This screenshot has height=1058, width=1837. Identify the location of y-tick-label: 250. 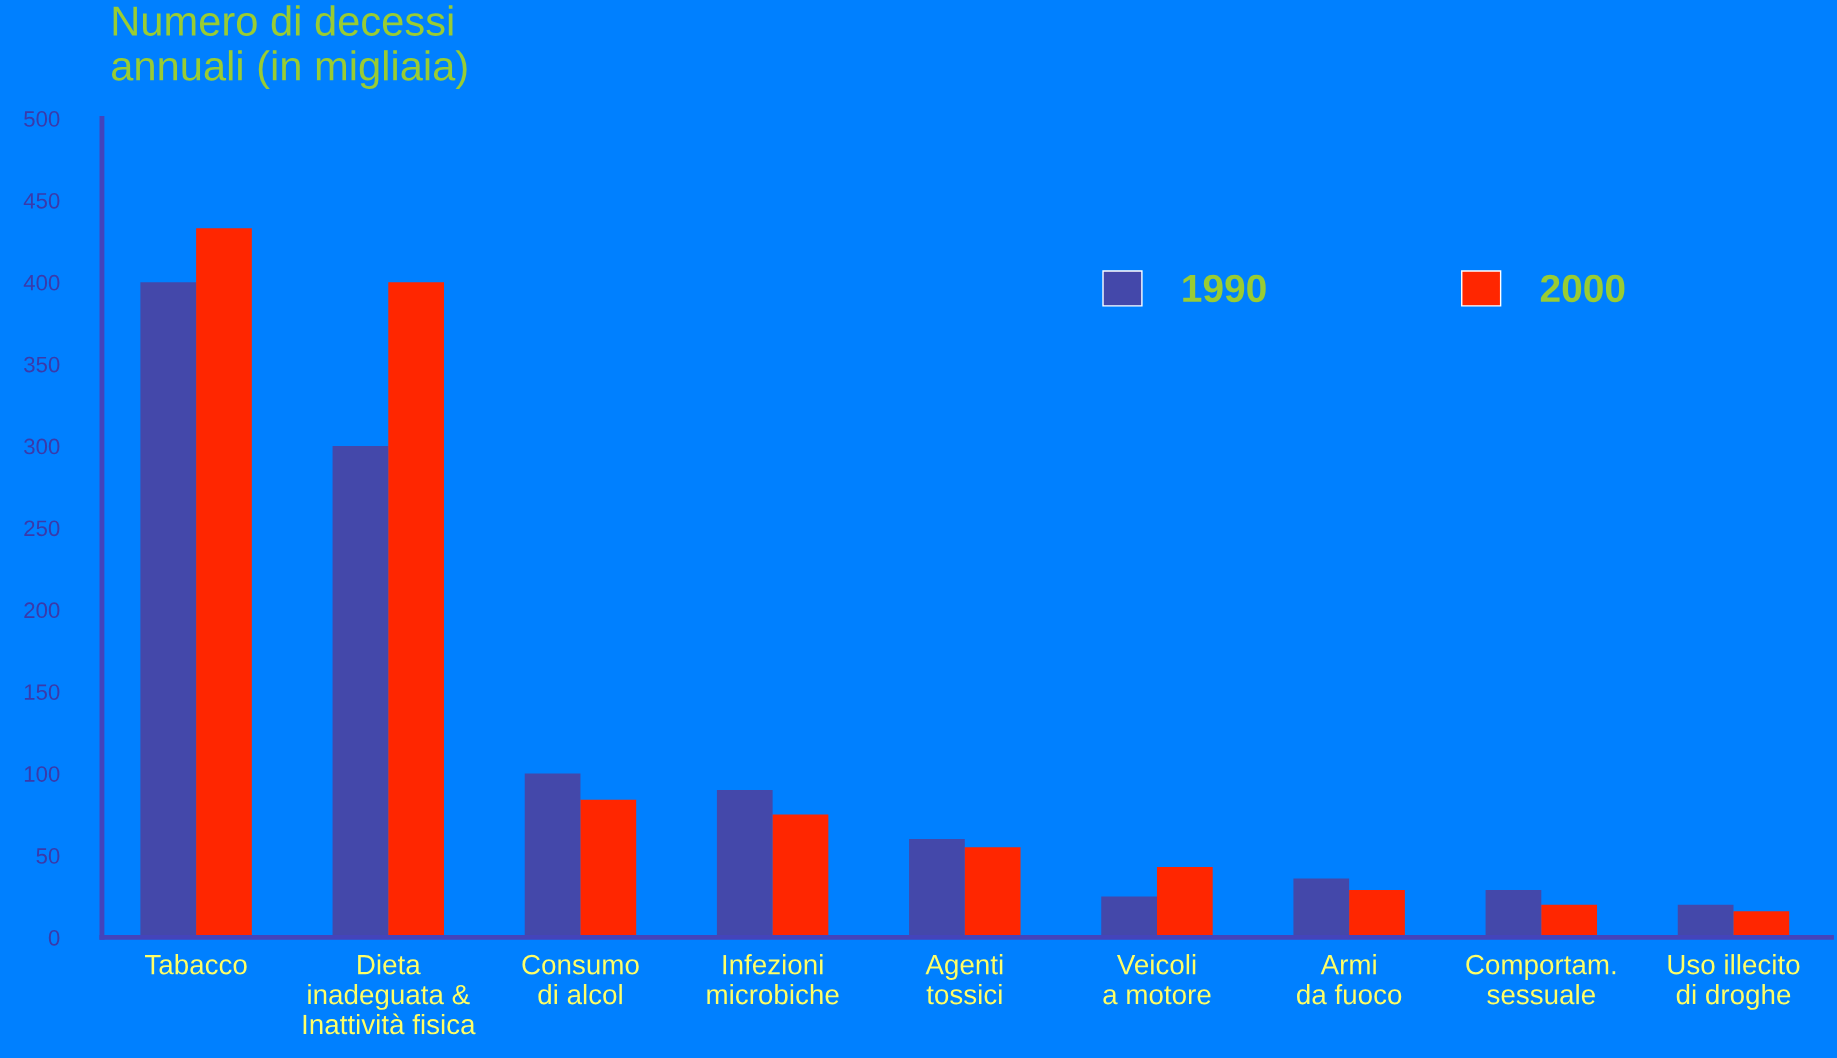
(42, 528).